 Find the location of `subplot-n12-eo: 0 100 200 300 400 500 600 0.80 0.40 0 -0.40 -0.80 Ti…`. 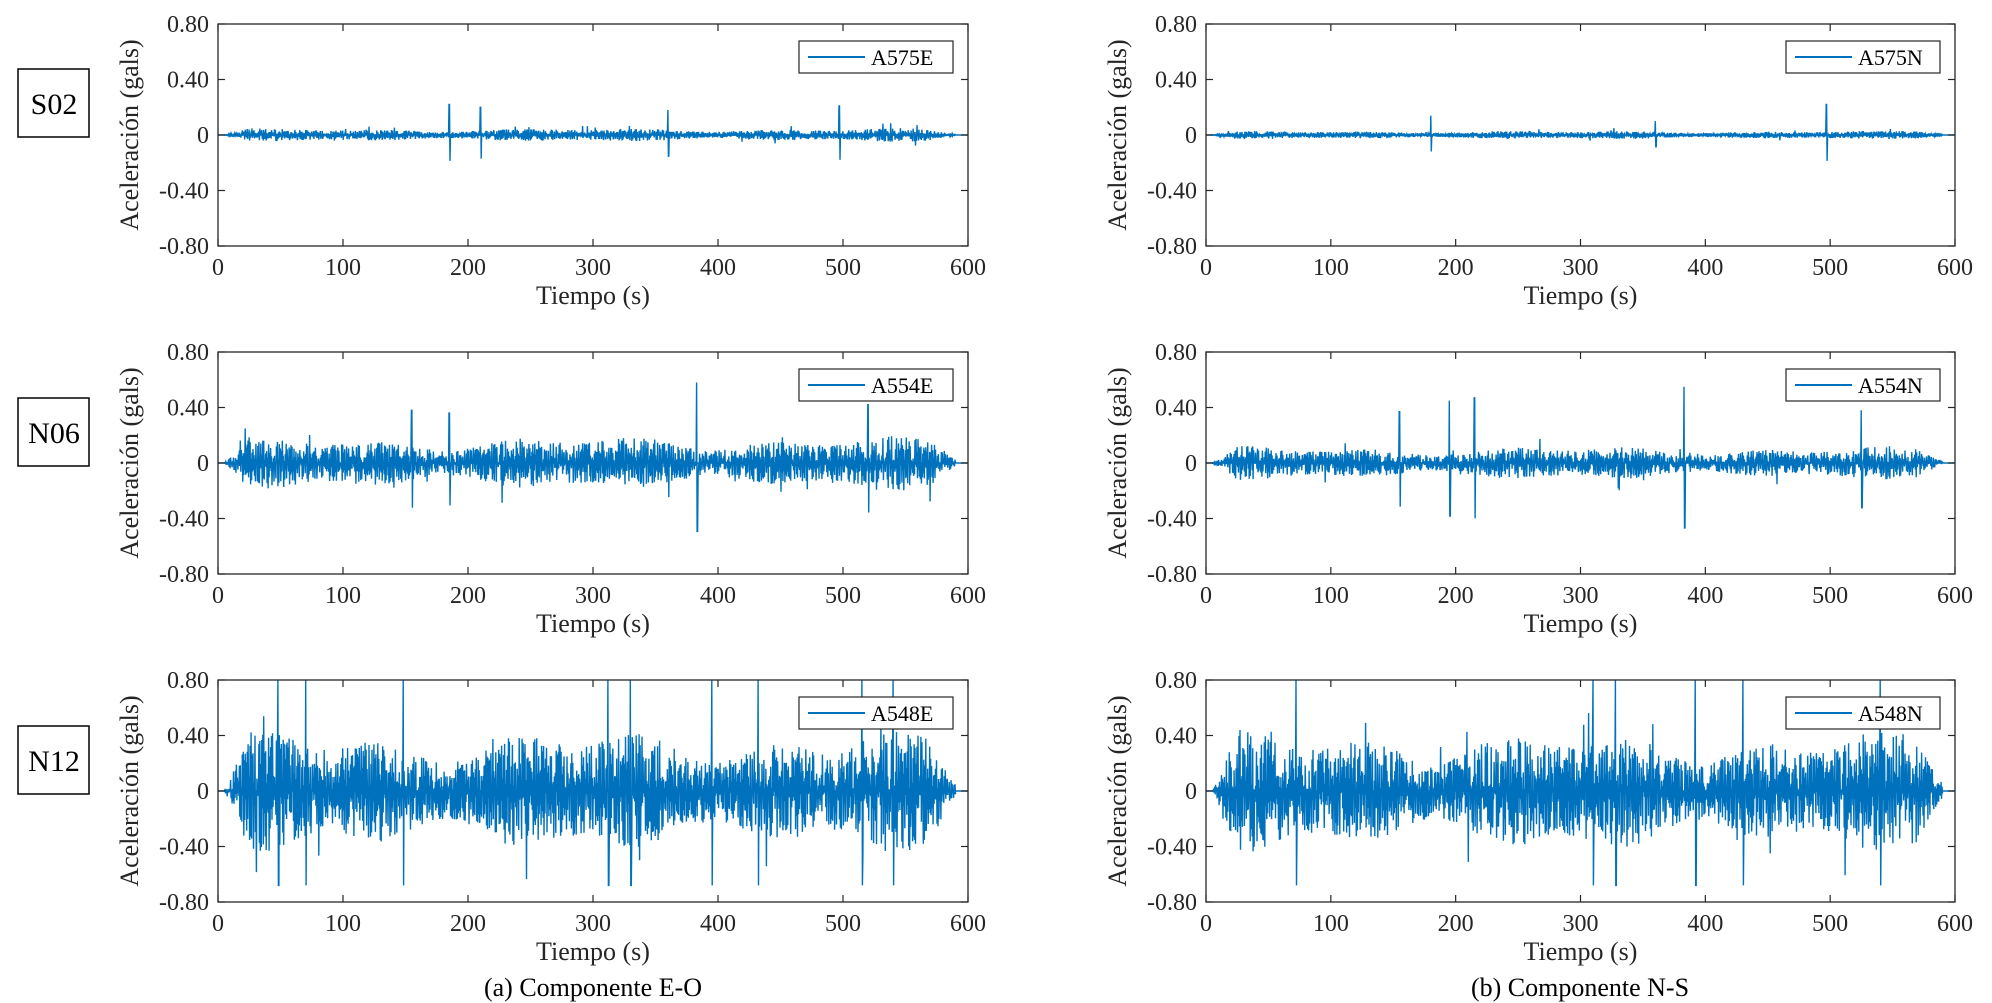

subplot-n12-eo: 0 100 200 300 400 500 600 0.80 0.40 0 -0.40 -0.80 Ti… is located at coordinates (550, 817).